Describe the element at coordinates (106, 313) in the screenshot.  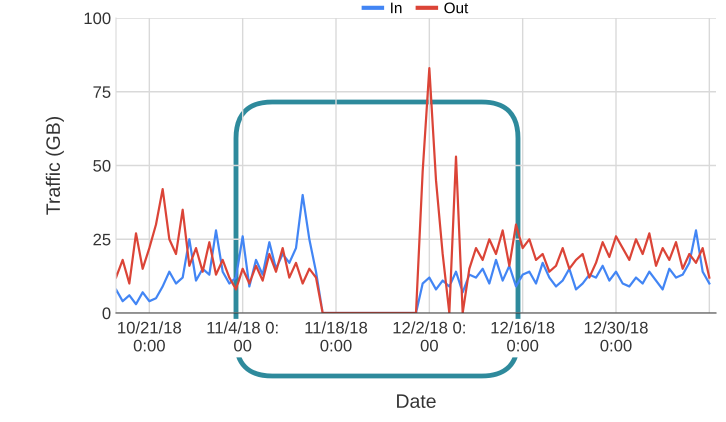
I see `y-tick-label: 0` at that location.